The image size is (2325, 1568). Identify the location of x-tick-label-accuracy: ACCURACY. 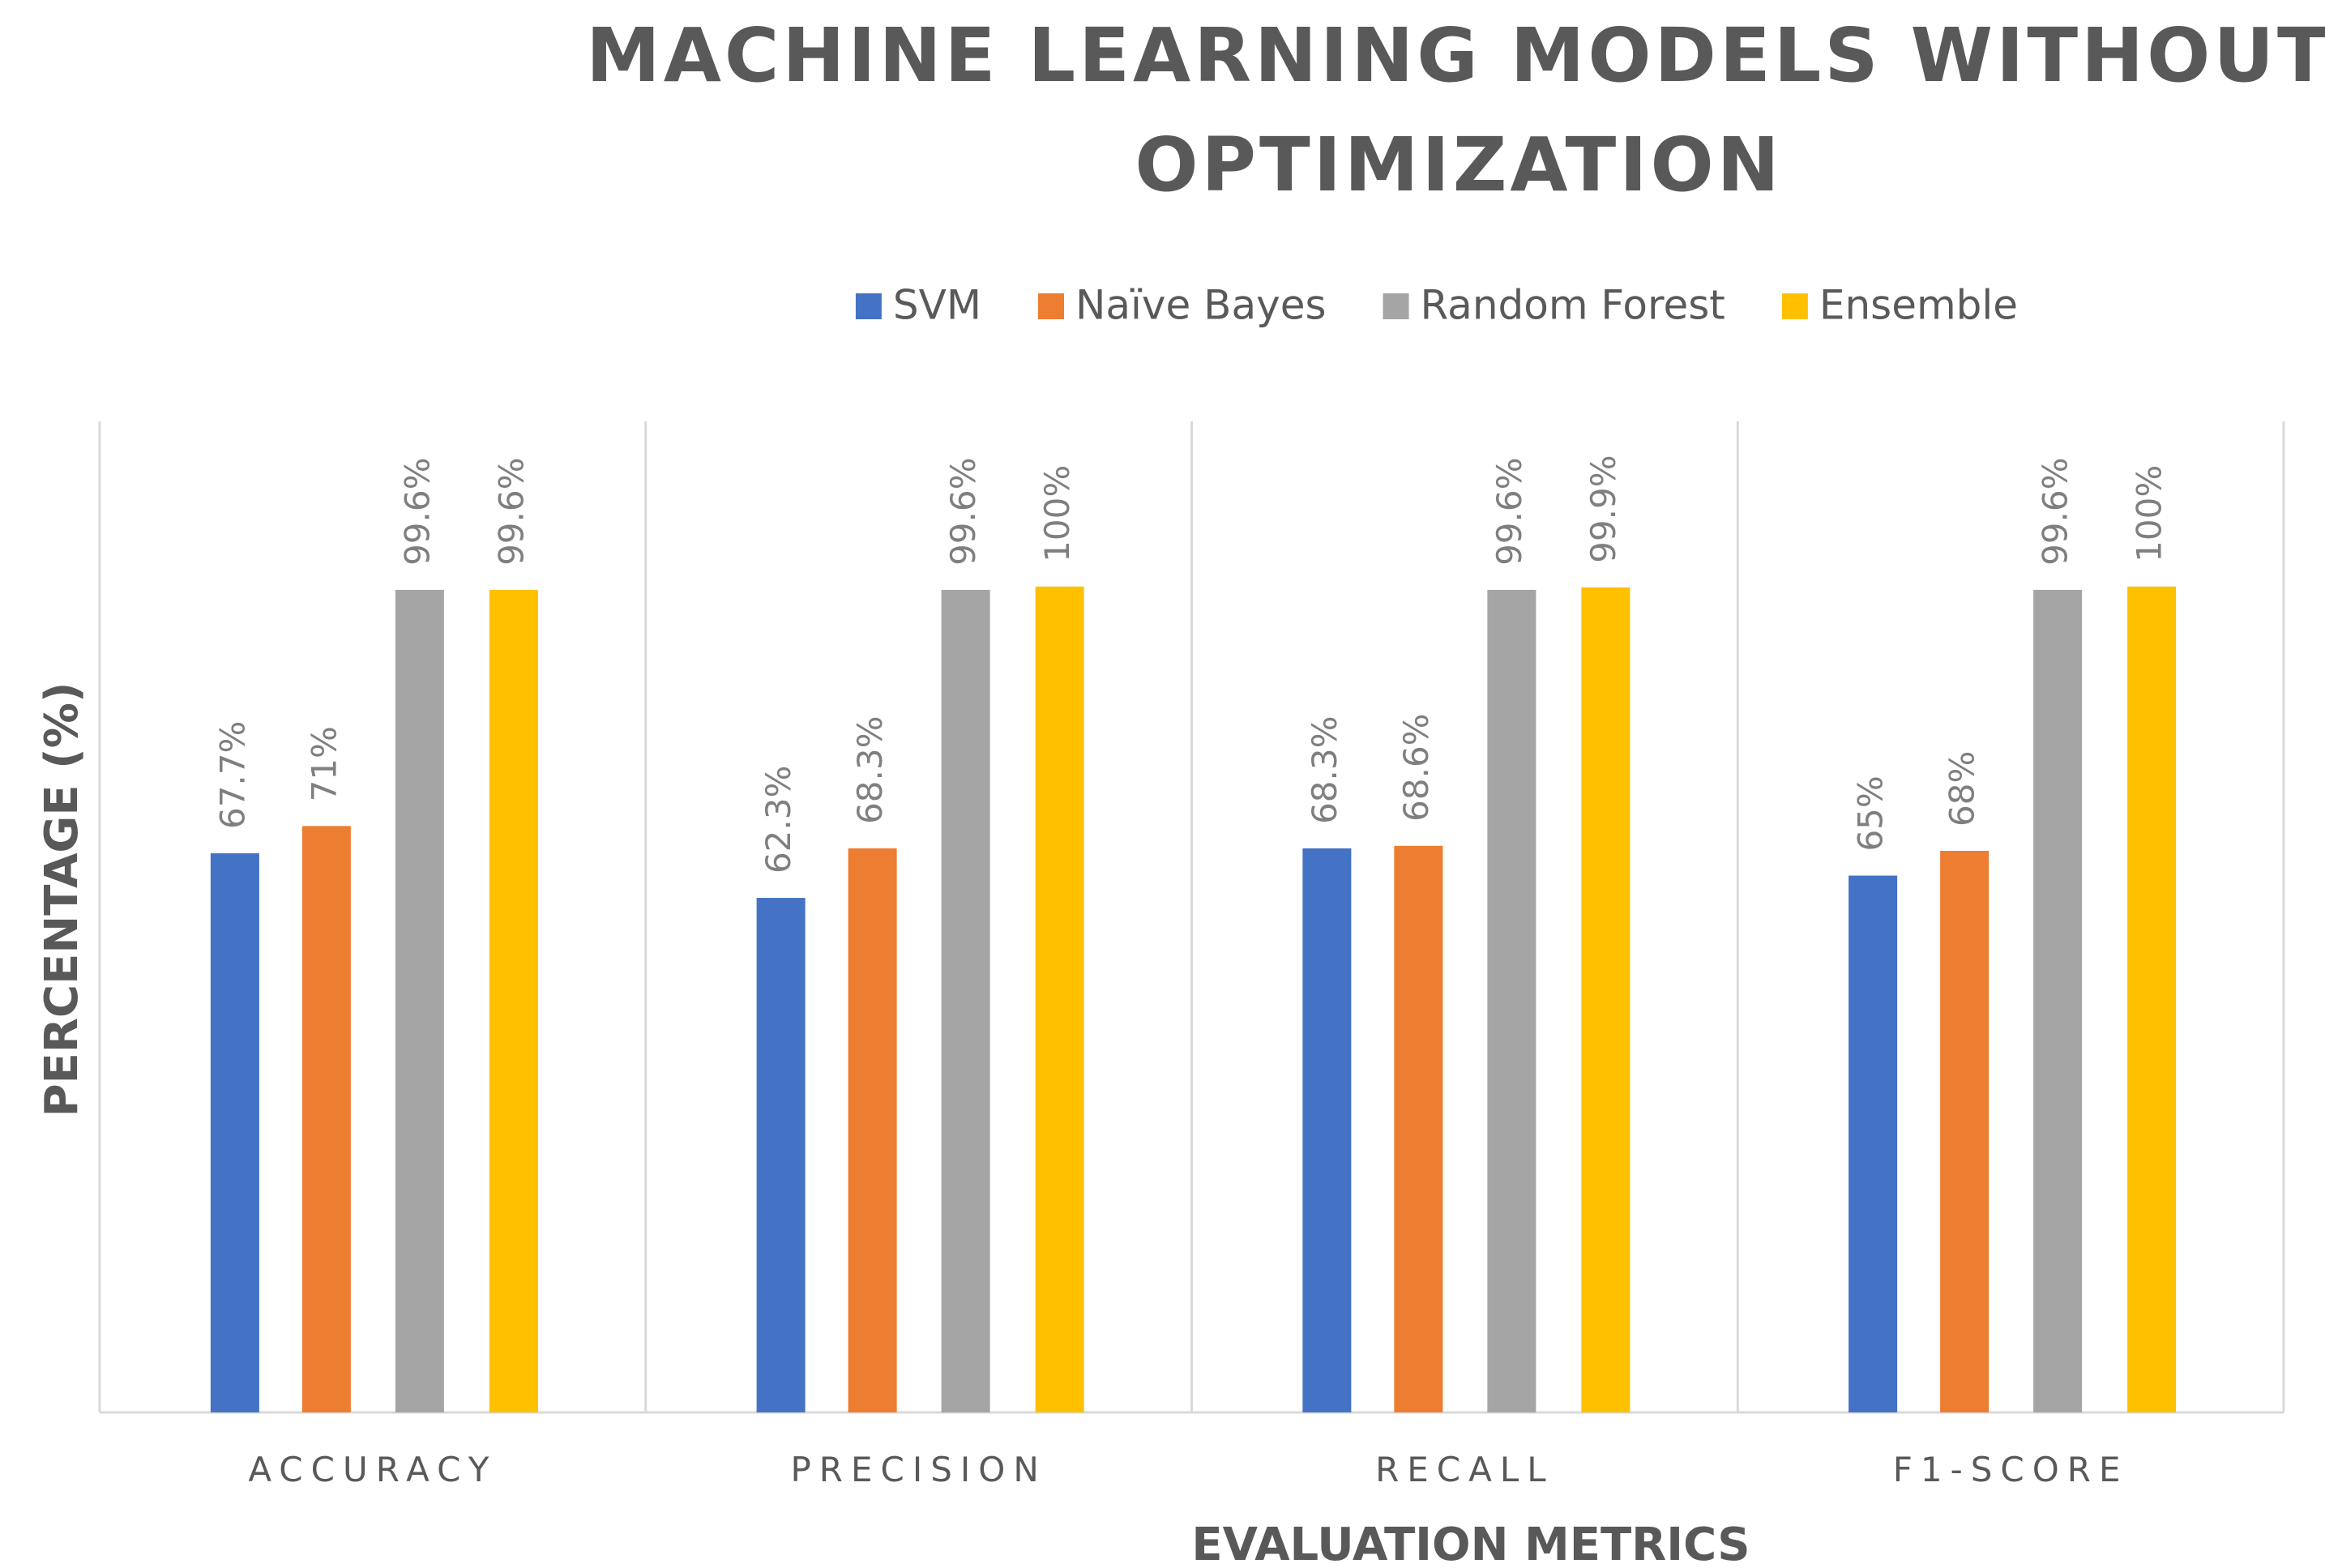
(372, 1470).